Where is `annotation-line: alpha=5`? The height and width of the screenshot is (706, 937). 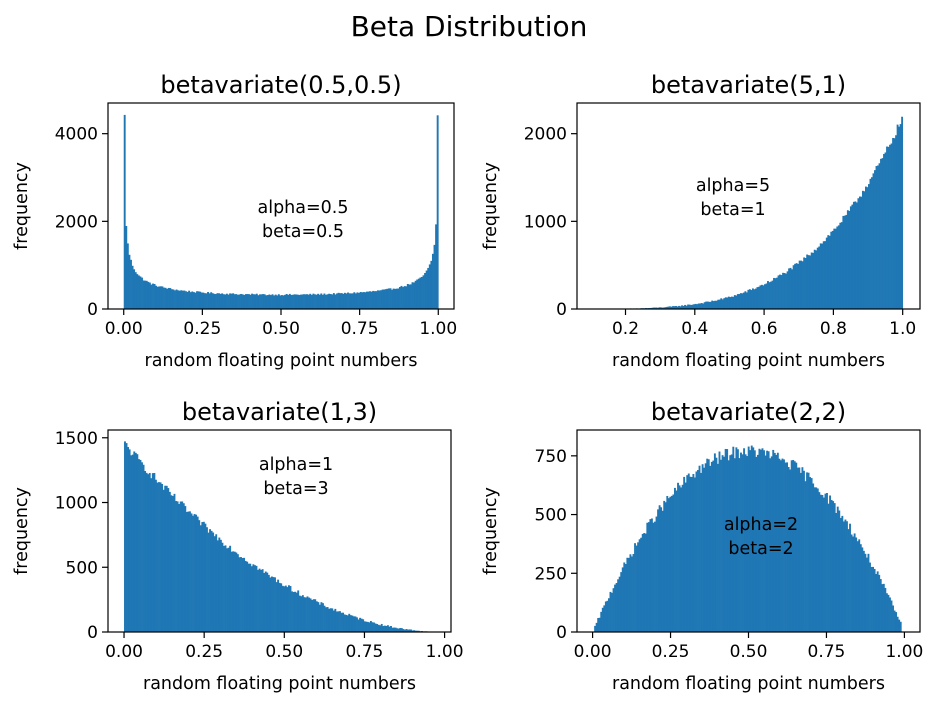
annotation-line: alpha=5 is located at coordinates (733, 186).